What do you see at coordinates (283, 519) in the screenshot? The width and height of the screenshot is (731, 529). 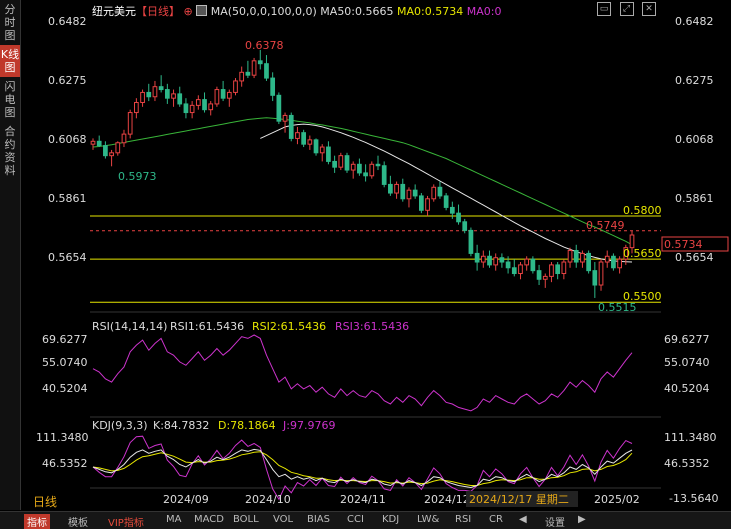 I see `tab-vol: VOL` at bounding box center [283, 519].